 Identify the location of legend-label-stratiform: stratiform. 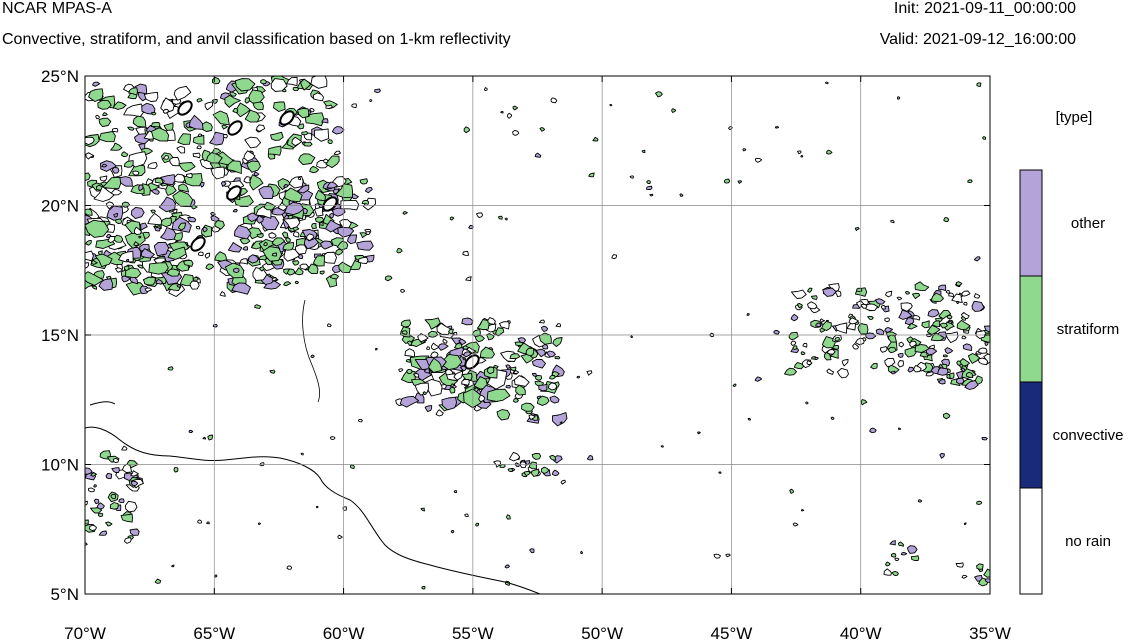
(1088, 329).